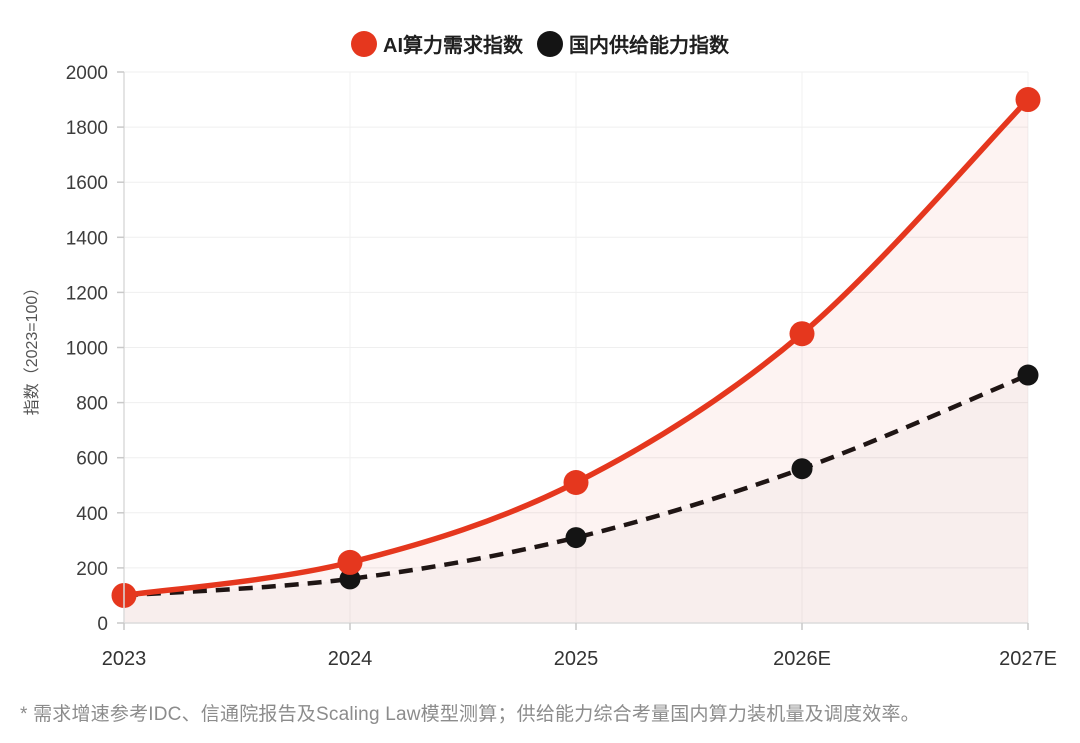 The image size is (1080, 743). Describe the element at coordinates (87, 238) in the screenshot. I see `y-tick-label: 1400` at that location.